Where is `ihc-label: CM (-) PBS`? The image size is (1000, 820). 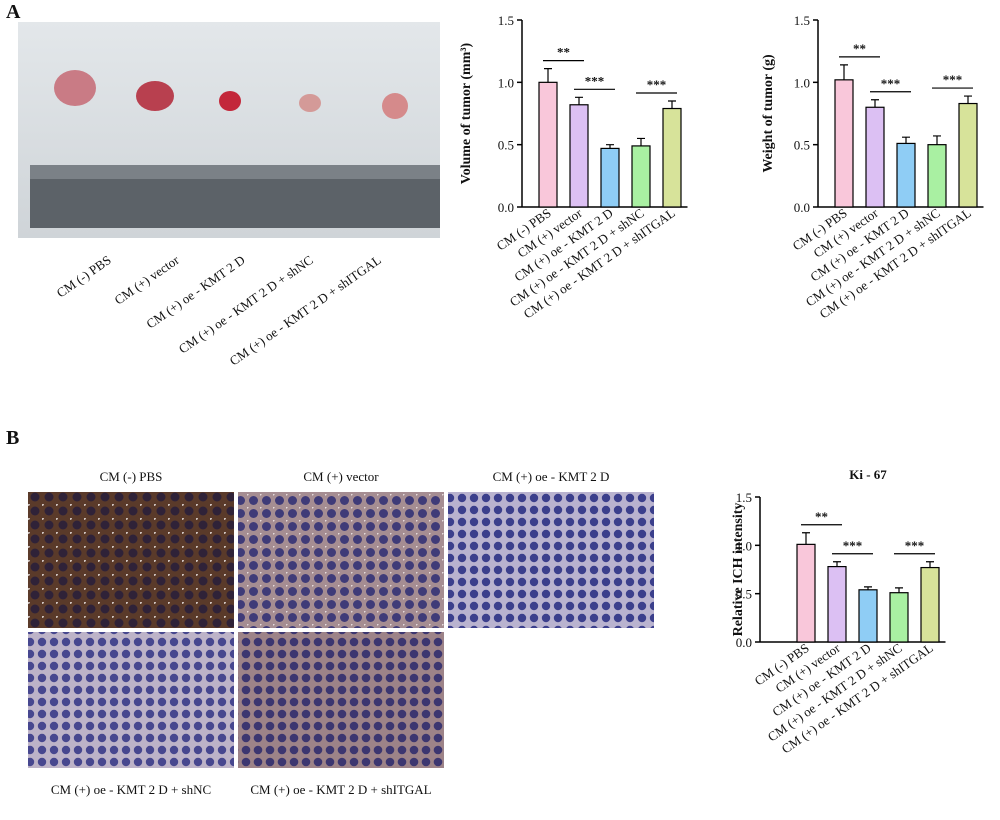
ihc-label: CM (-) PBS is located at coordinates (131, 476).